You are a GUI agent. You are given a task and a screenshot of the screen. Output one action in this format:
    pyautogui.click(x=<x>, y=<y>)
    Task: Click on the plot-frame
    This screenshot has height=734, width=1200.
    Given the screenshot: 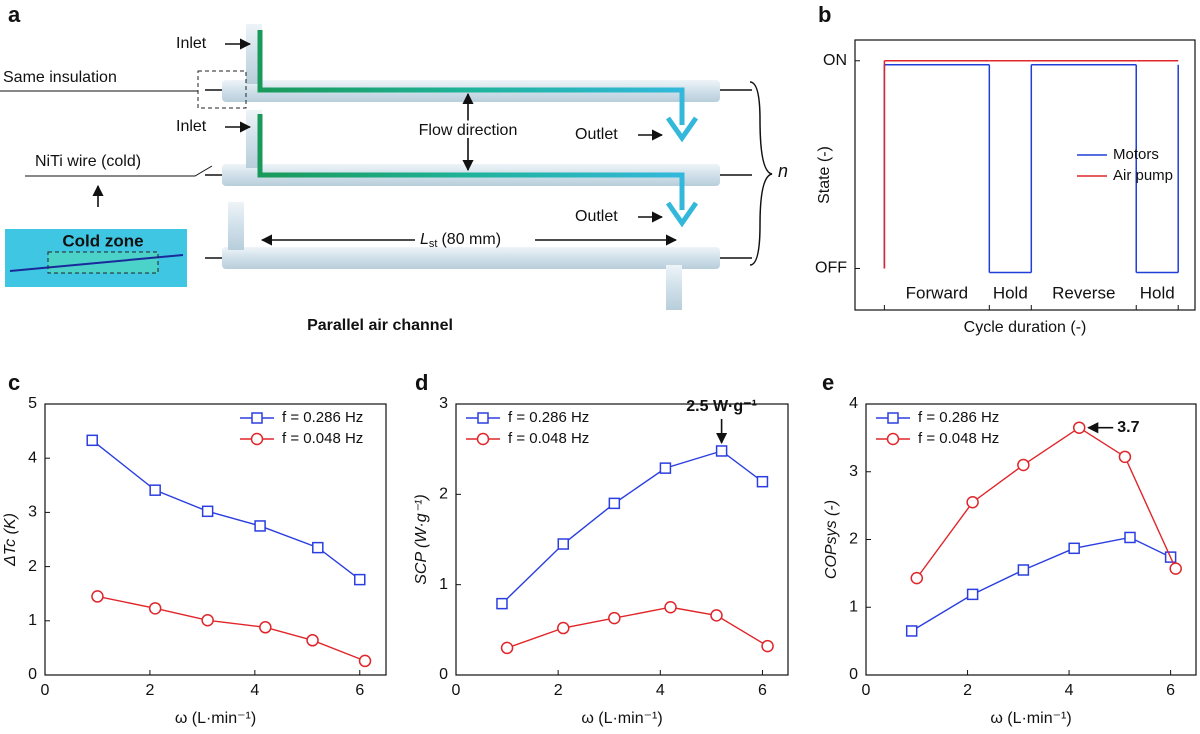 What is the action you would take?
    pyautogui.click(x=1025, y=175)
    